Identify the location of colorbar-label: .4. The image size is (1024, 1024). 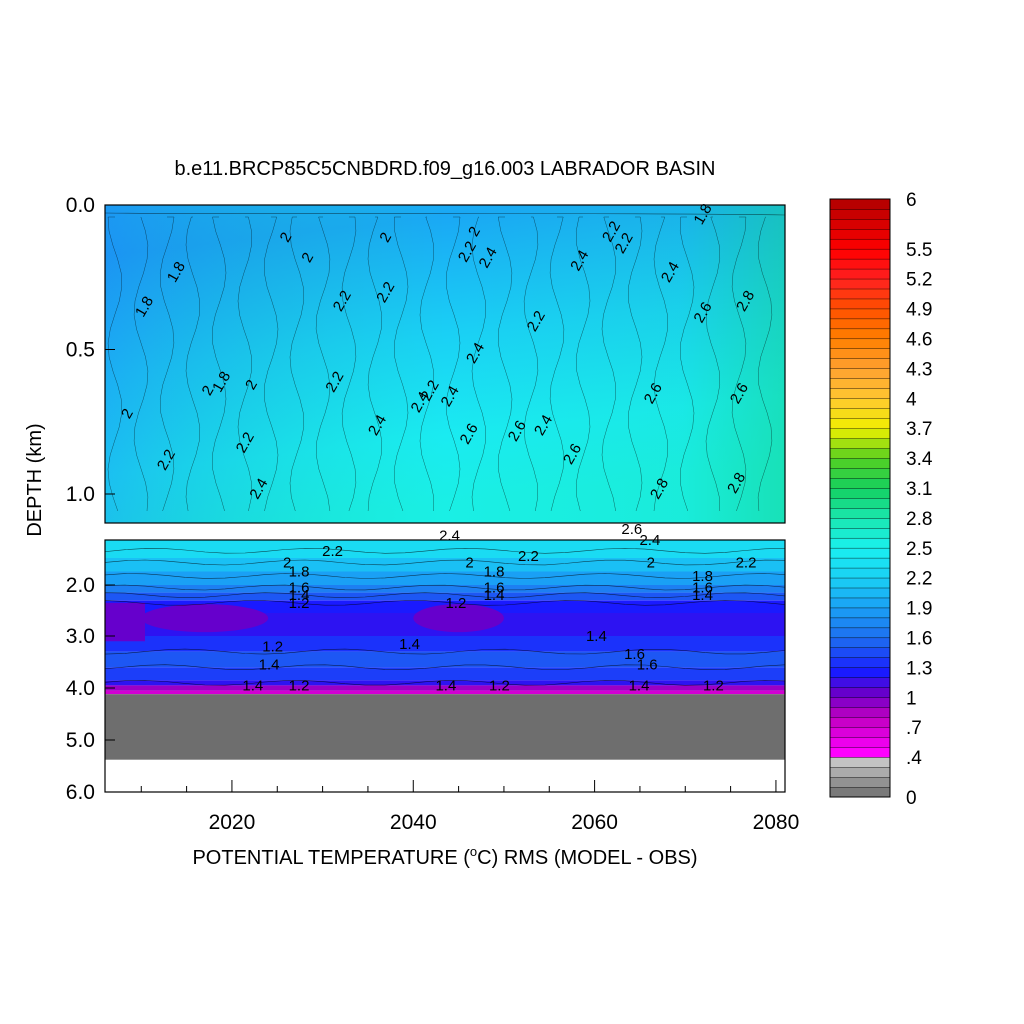
(914, 758).